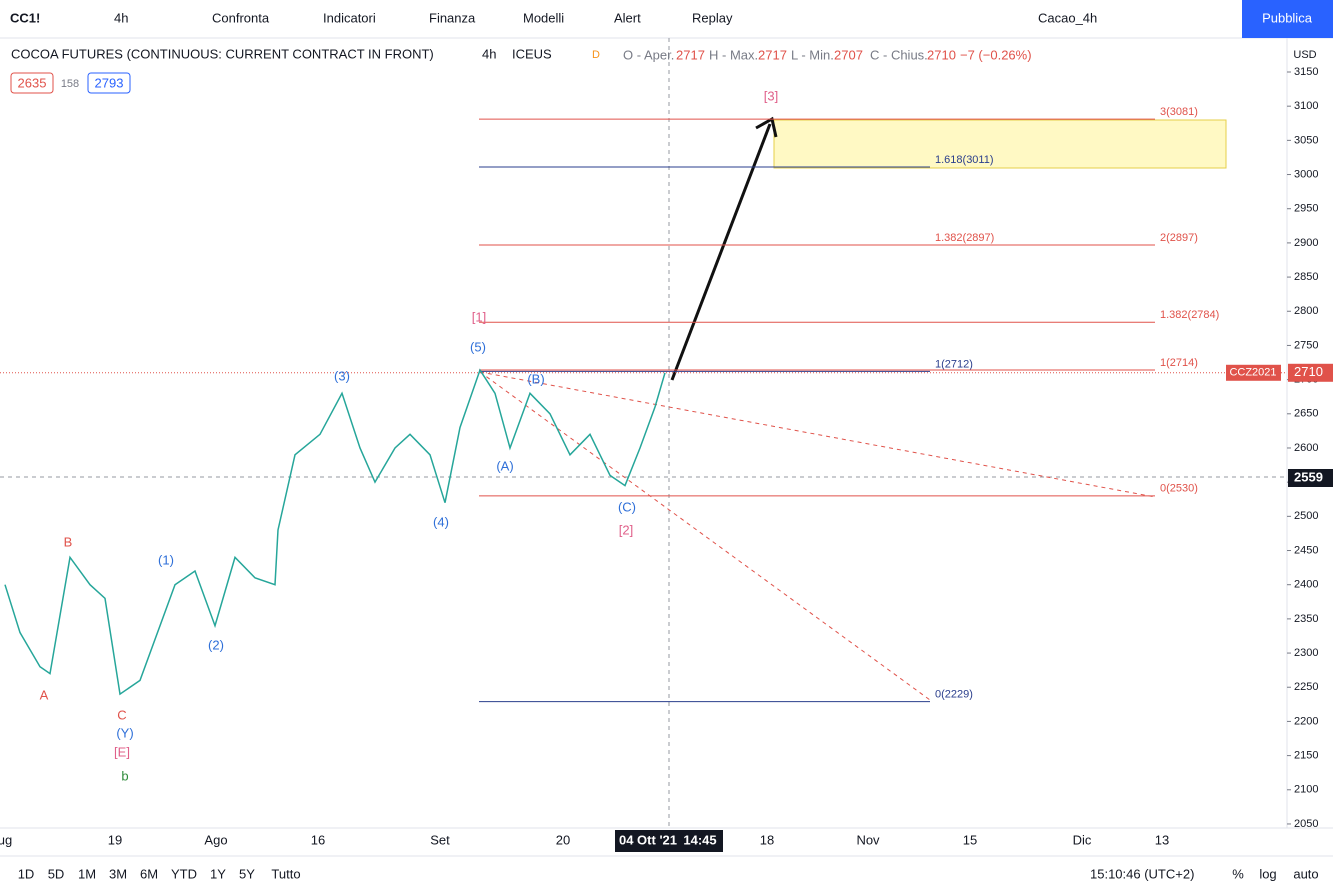 The width and height of the screenshot is (1333, 894). What do you see at coordinates (712, 17) in the screenshot?
I see `toolbar-item: Replay` at bounding box center [712, 17].